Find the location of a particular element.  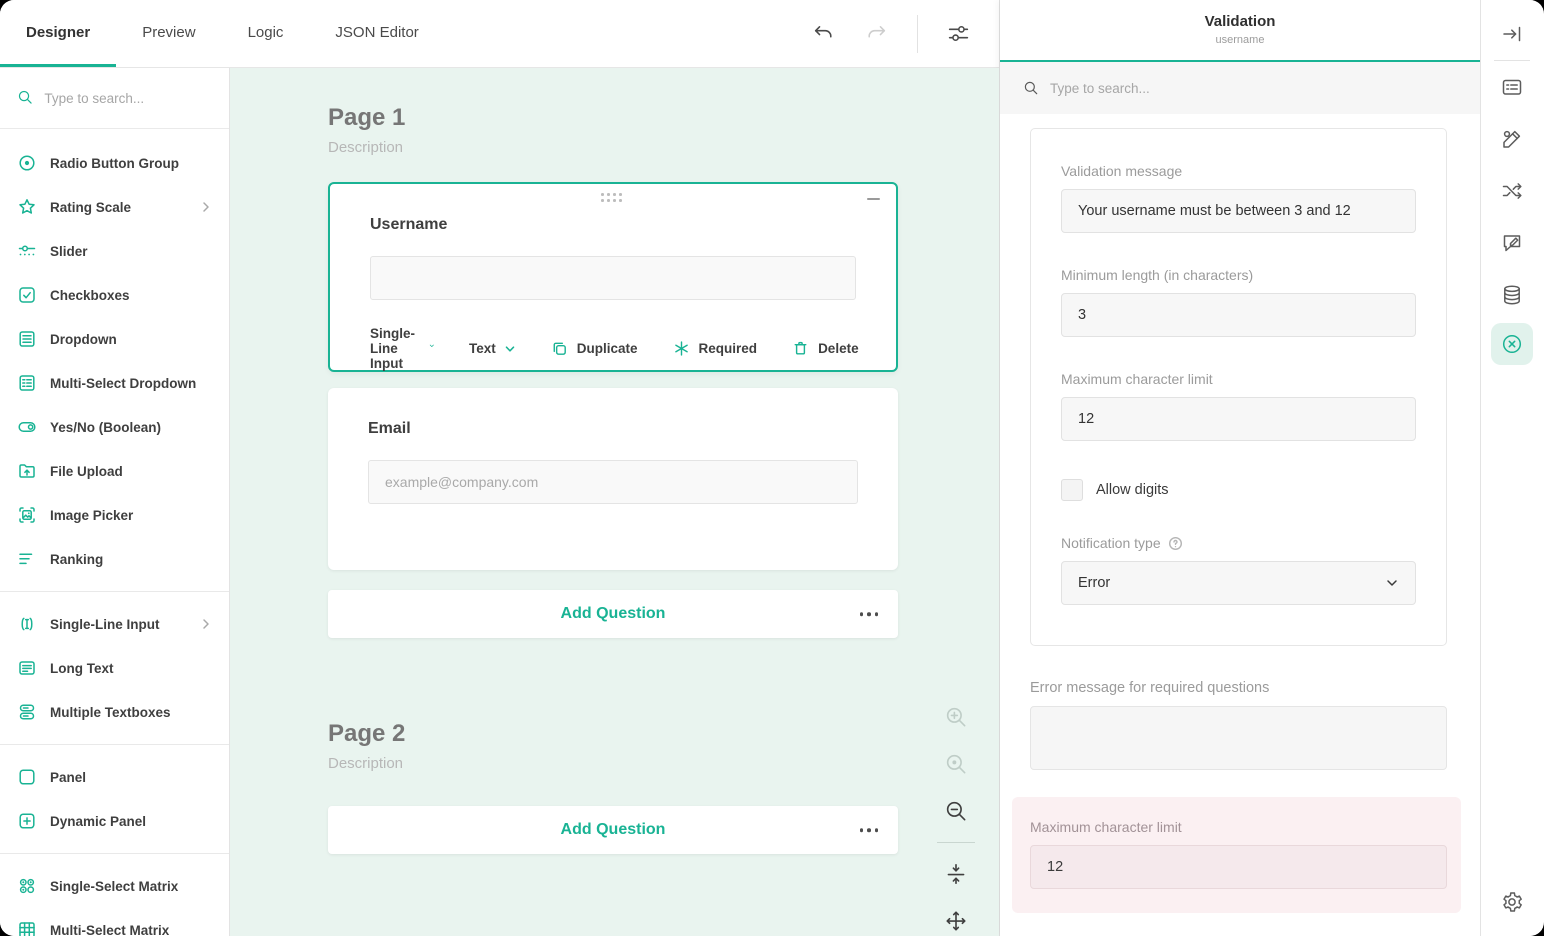

zoom-in-icon is located at coordinates (956, 717).